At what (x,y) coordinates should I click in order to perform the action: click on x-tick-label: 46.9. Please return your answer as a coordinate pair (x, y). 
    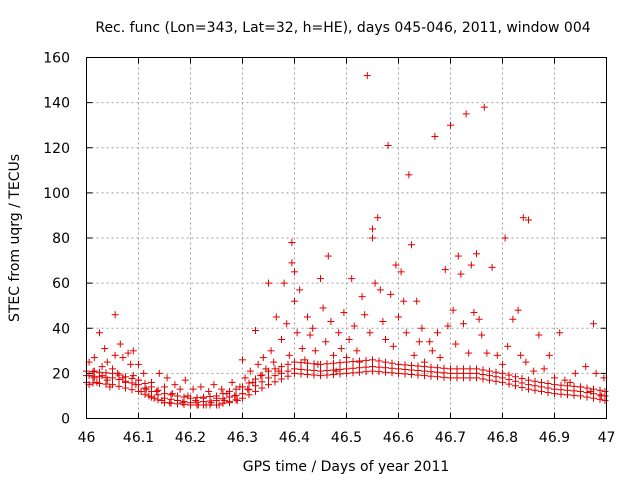
    Looking at the image, I should click on (554, 438).